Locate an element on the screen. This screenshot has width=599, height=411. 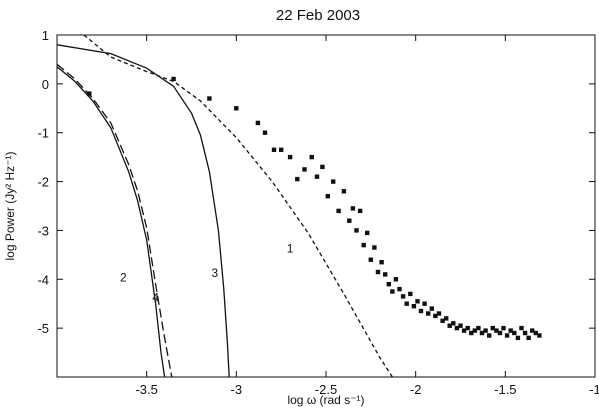
chart-title: 22 Feb 2003 is located at coordinates (318, 15).